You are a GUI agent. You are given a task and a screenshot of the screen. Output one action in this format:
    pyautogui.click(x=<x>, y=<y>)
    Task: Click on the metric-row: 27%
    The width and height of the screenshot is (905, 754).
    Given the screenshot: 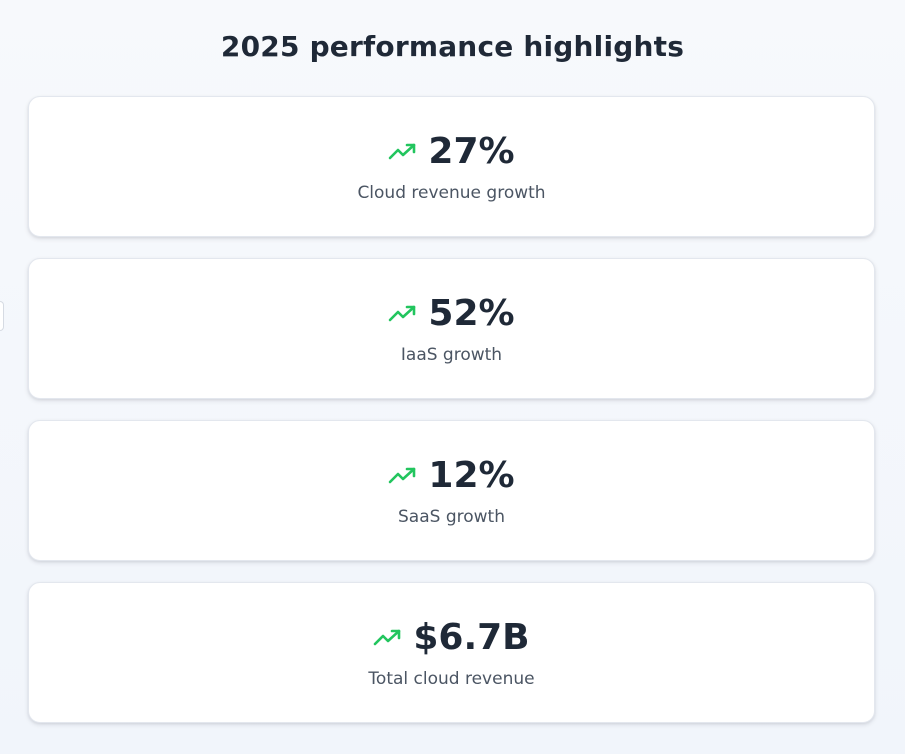 What is the action you would take?
    pyautogui.click(x=451, y=152)
    